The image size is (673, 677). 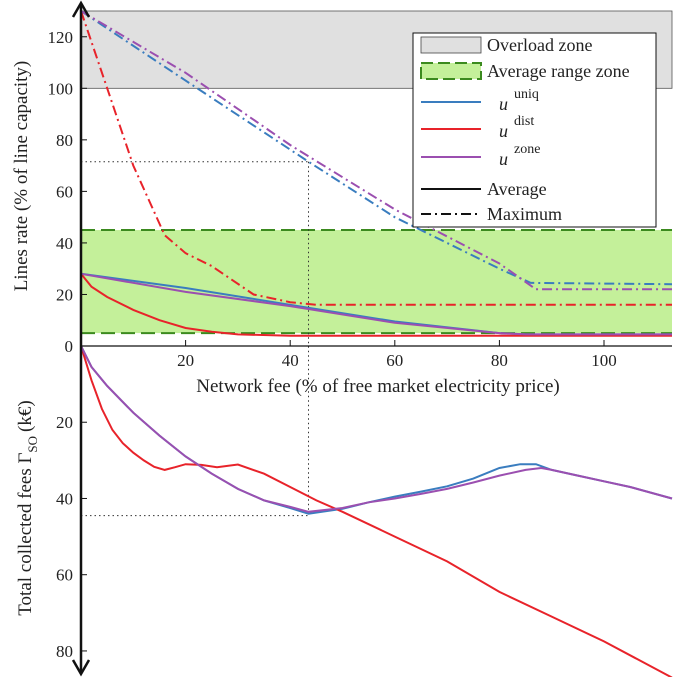 What do you see at coordinates (539, 45) in the screenshot?
I see `legend-label-overload: Overload zone` at bounding box center [539, 45].